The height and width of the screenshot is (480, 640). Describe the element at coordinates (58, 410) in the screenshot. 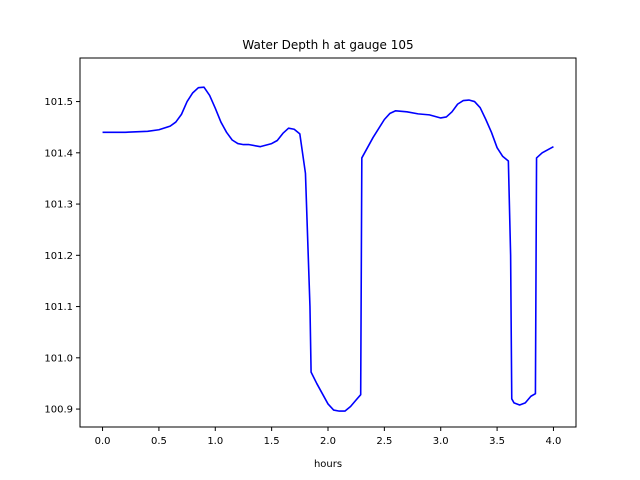

I see `y-tick-label: 100.9` at that location.